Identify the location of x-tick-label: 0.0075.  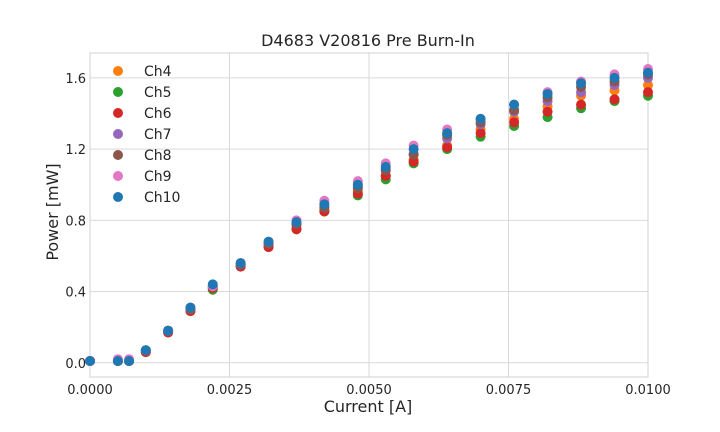
(509, 390).